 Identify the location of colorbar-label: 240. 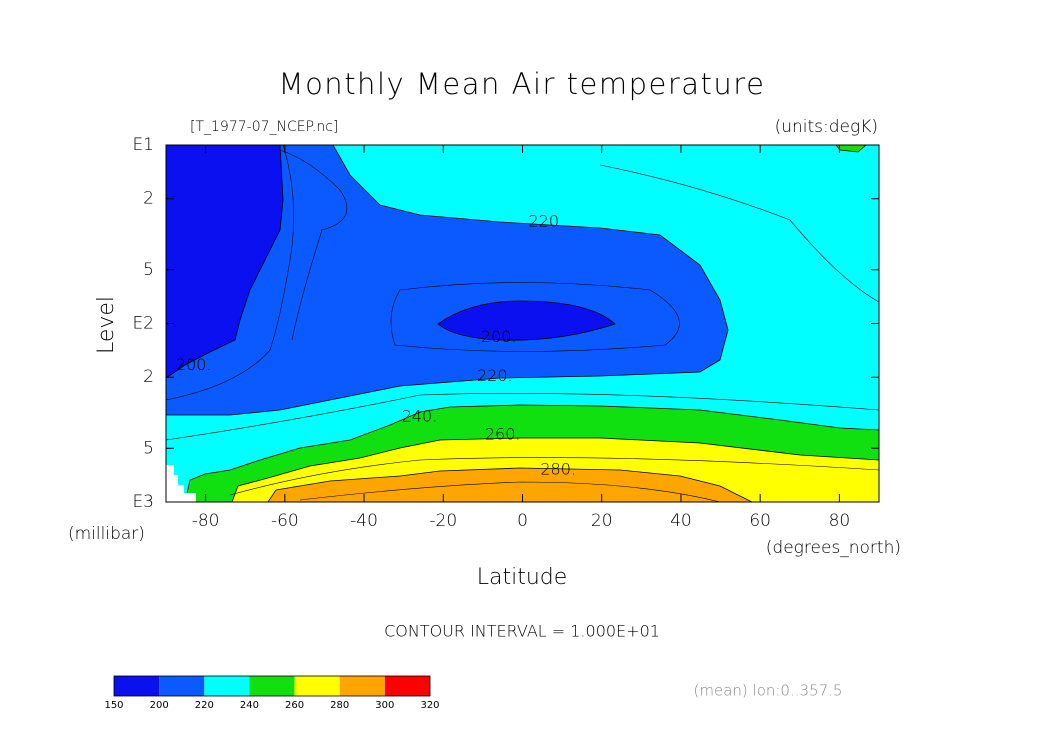
(249, 705).